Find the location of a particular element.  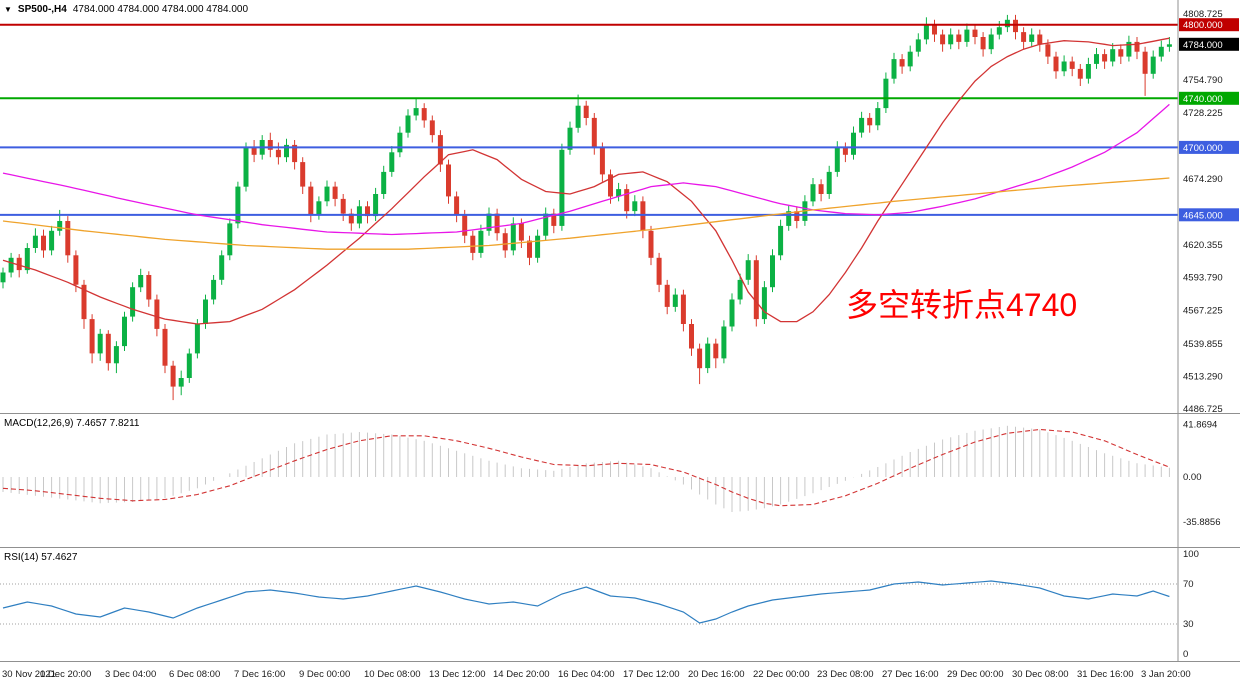

time-tick-label: 20 Dec 16:00 is located at coordinates (716, 674).